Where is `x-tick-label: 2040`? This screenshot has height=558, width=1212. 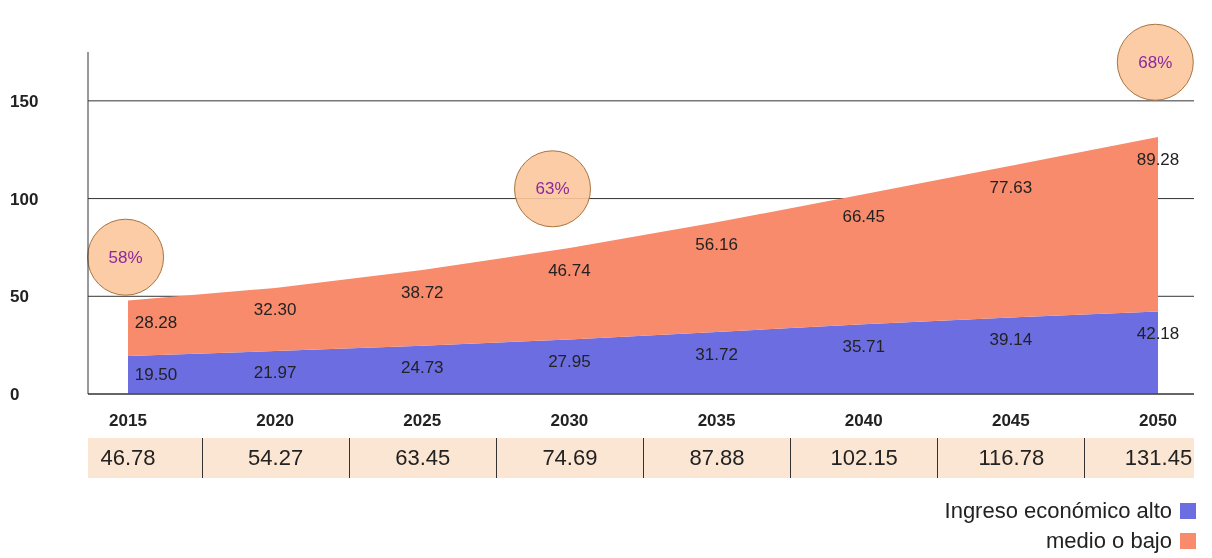
x-tick-label: 2040 is located at coordinates (863, 421).